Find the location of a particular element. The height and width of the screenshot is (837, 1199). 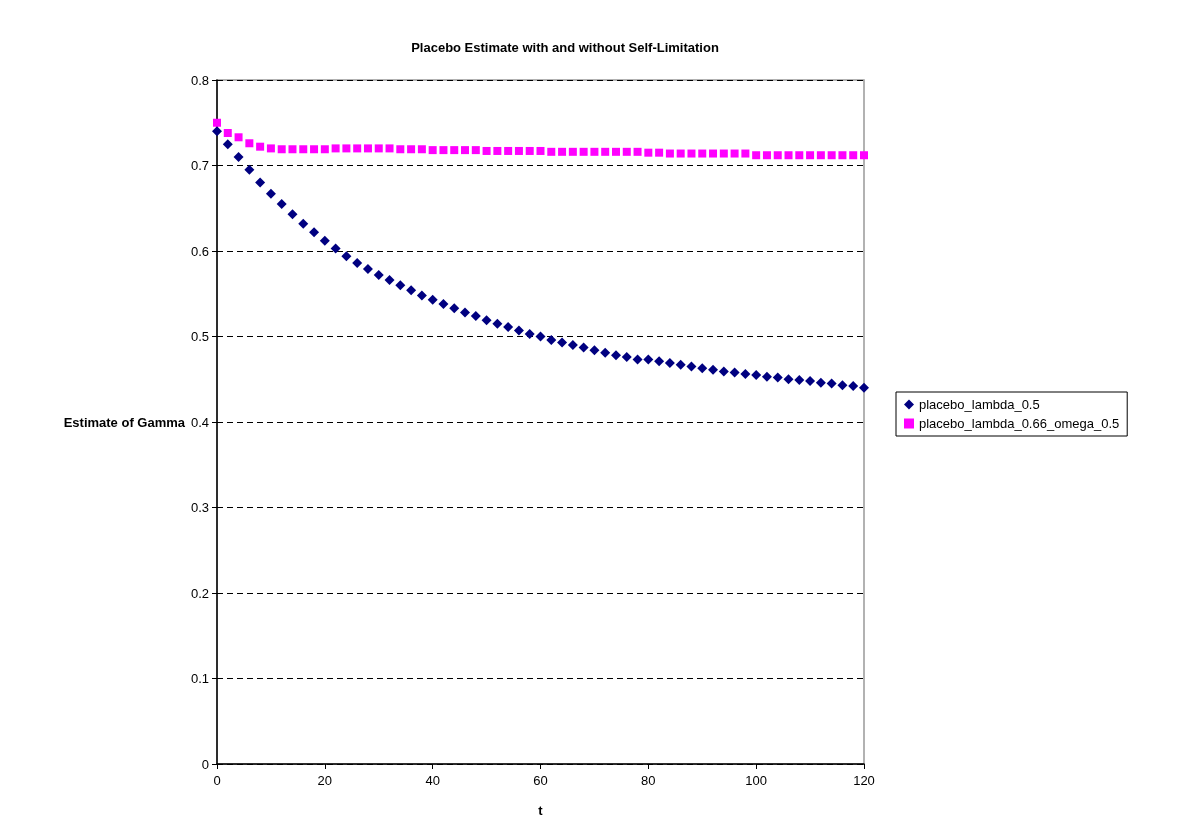

x-tick-label: 120 is located at coordinates (864, 780).